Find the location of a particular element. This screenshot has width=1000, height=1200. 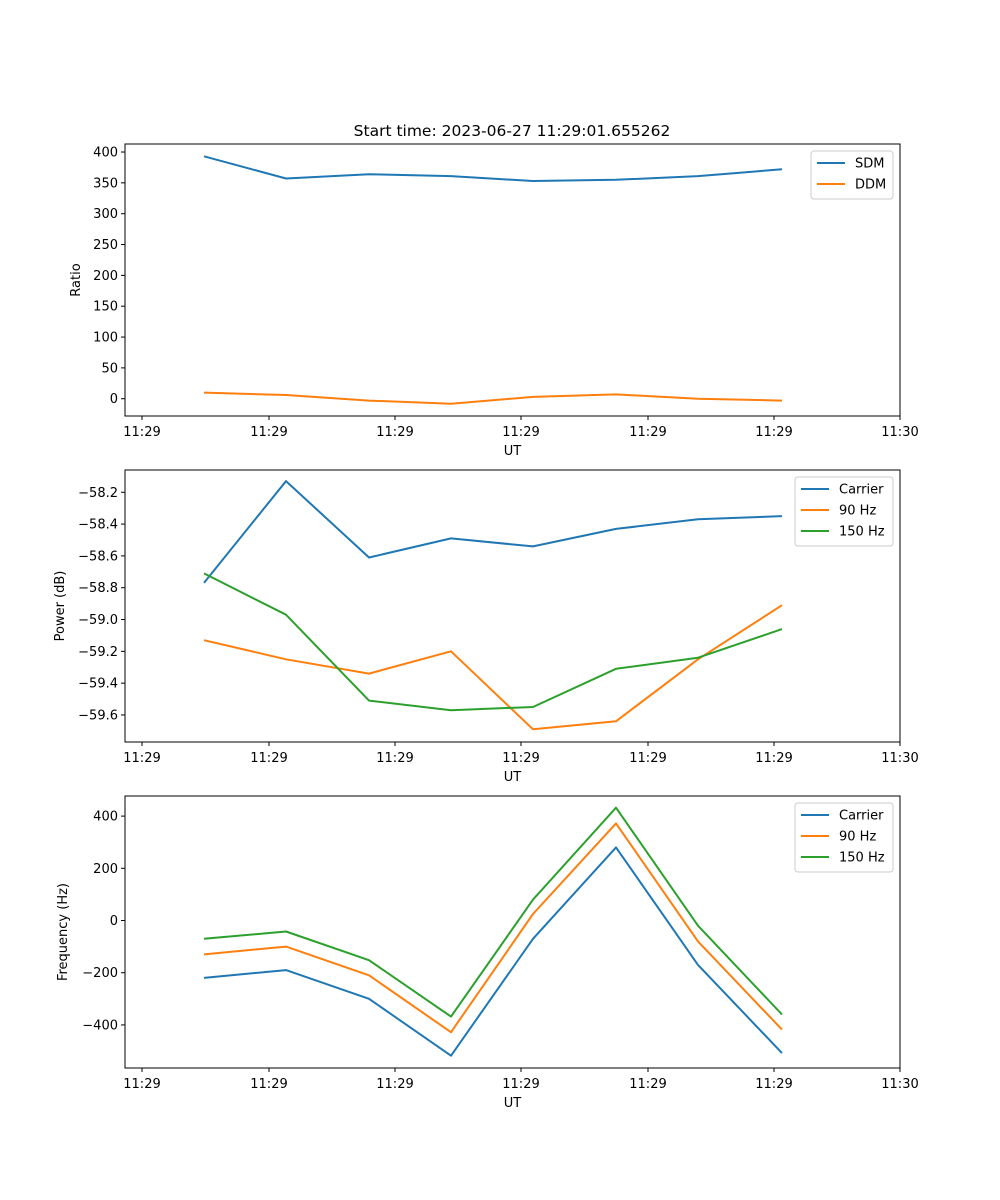

y-tick-label: 100 is located at coordinates (105, 338).